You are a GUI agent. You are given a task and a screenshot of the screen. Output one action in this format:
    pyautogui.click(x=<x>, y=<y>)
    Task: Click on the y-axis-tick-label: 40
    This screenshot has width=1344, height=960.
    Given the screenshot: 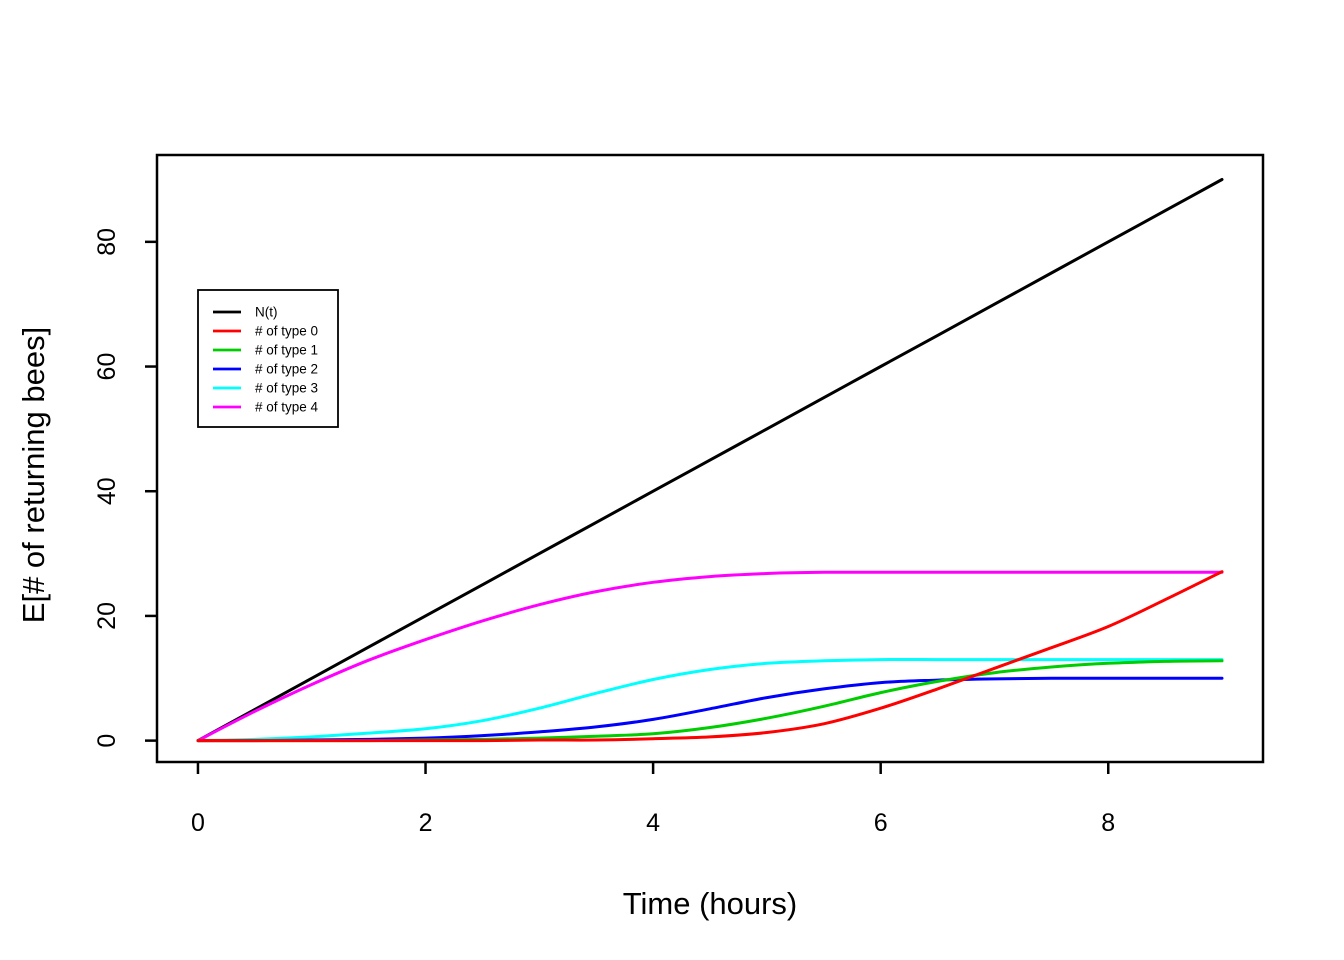 What is the action you would take?
    pyautogui.click(x=107, y=491)
    